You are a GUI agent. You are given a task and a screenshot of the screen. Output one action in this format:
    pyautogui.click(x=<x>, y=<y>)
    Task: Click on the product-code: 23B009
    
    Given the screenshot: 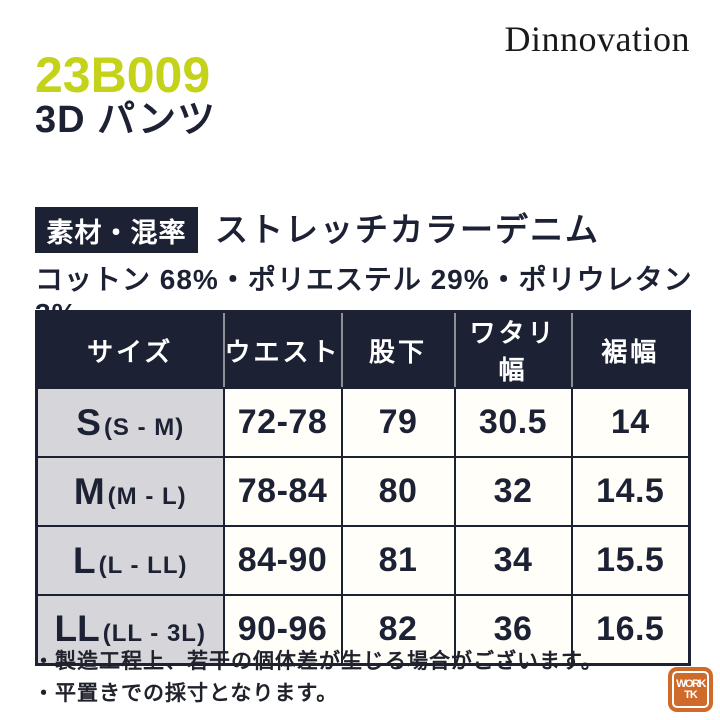 What is the action you would take?
    pyautogui.click(x=123, y=75)
    